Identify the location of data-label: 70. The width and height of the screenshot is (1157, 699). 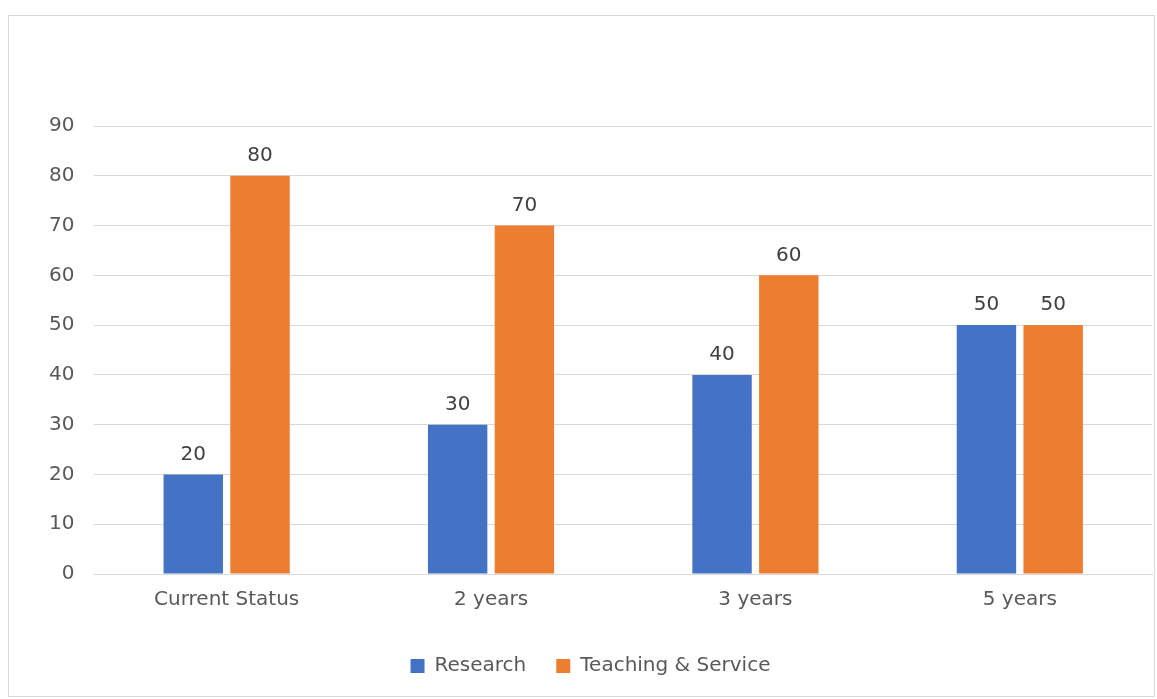
(524, 203).